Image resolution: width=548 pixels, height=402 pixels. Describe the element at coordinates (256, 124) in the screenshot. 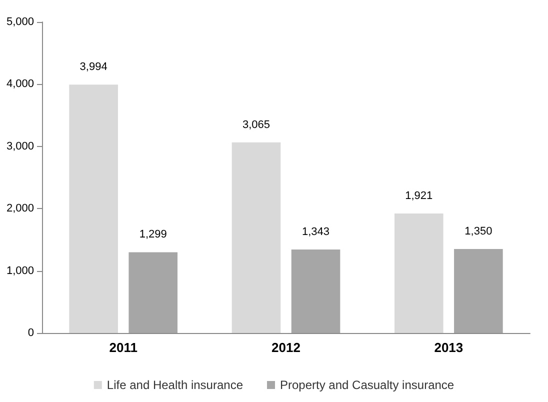

I see `data-label: 3,065` at that location.